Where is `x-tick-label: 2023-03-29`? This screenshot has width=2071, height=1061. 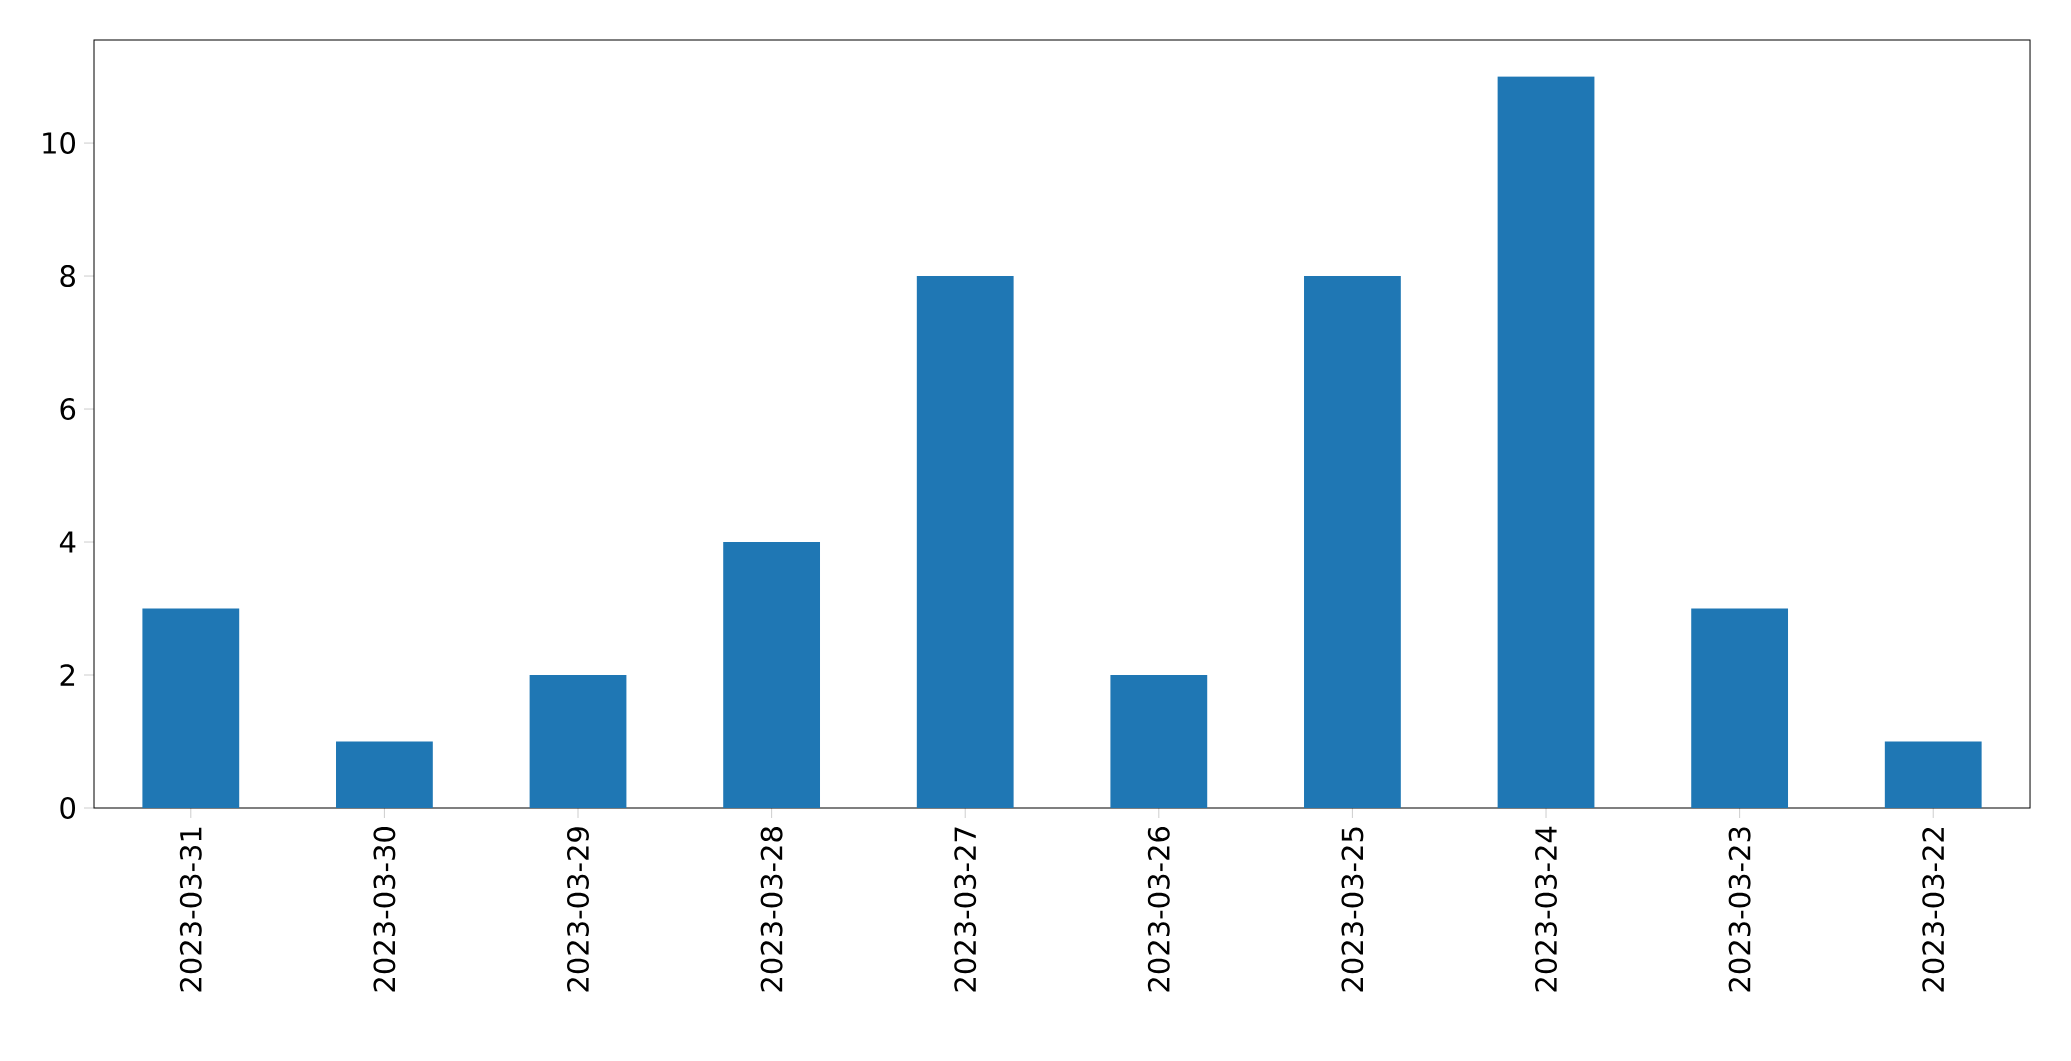 x-tick-label: 2023-03-29 is located at coordinates (578, 909).